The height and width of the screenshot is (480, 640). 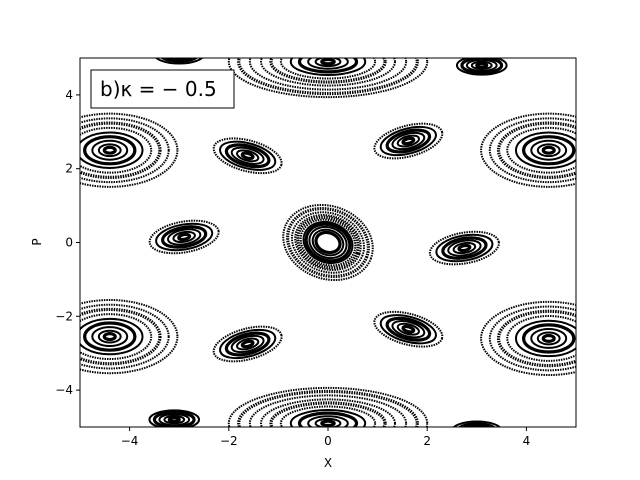 I want to click on x-axis-label: X, so click(x=328, y=463).